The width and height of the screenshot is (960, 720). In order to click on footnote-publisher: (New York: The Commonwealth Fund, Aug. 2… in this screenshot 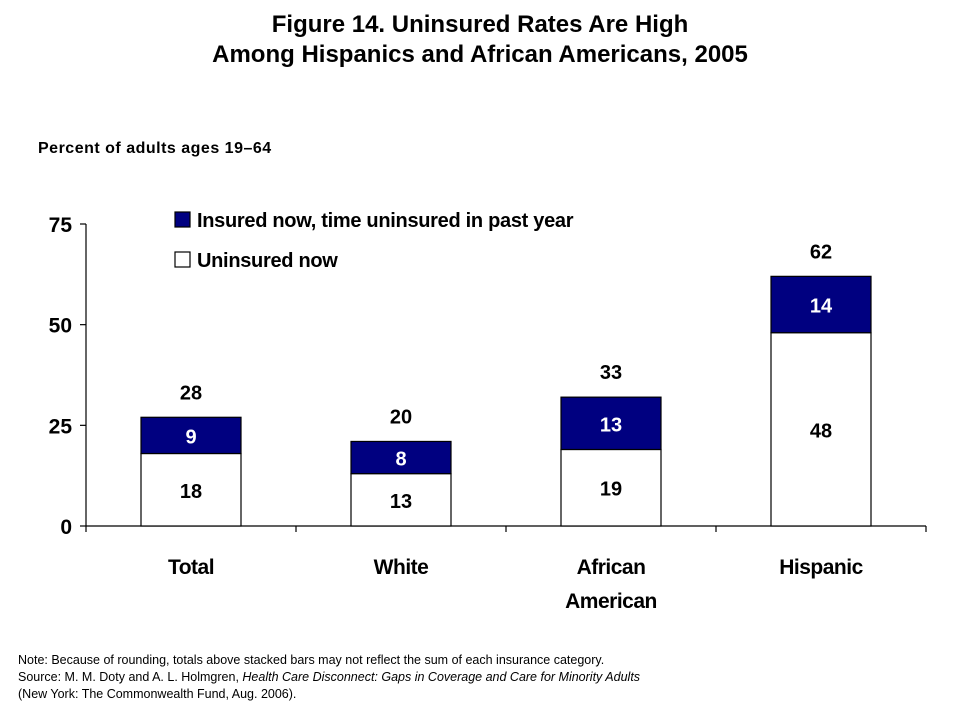, I will do `click(157, 694)`.